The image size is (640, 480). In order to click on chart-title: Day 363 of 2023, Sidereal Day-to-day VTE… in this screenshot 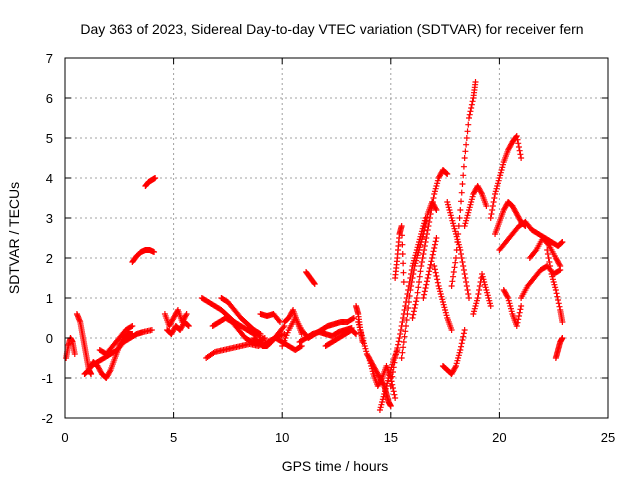, I will do `click(331, 29)`.